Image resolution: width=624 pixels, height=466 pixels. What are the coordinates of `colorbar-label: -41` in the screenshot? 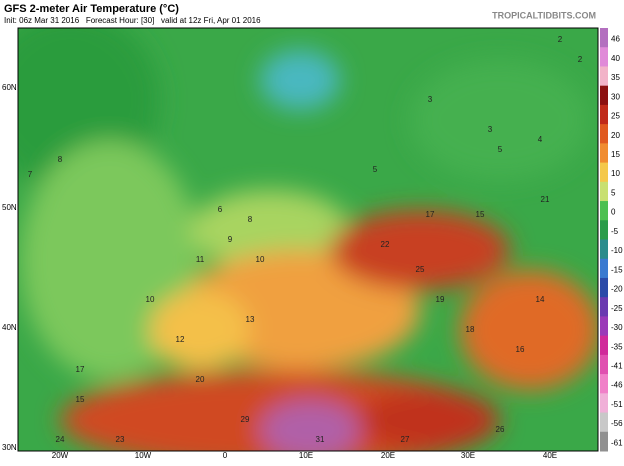 It's located at (617, 366).